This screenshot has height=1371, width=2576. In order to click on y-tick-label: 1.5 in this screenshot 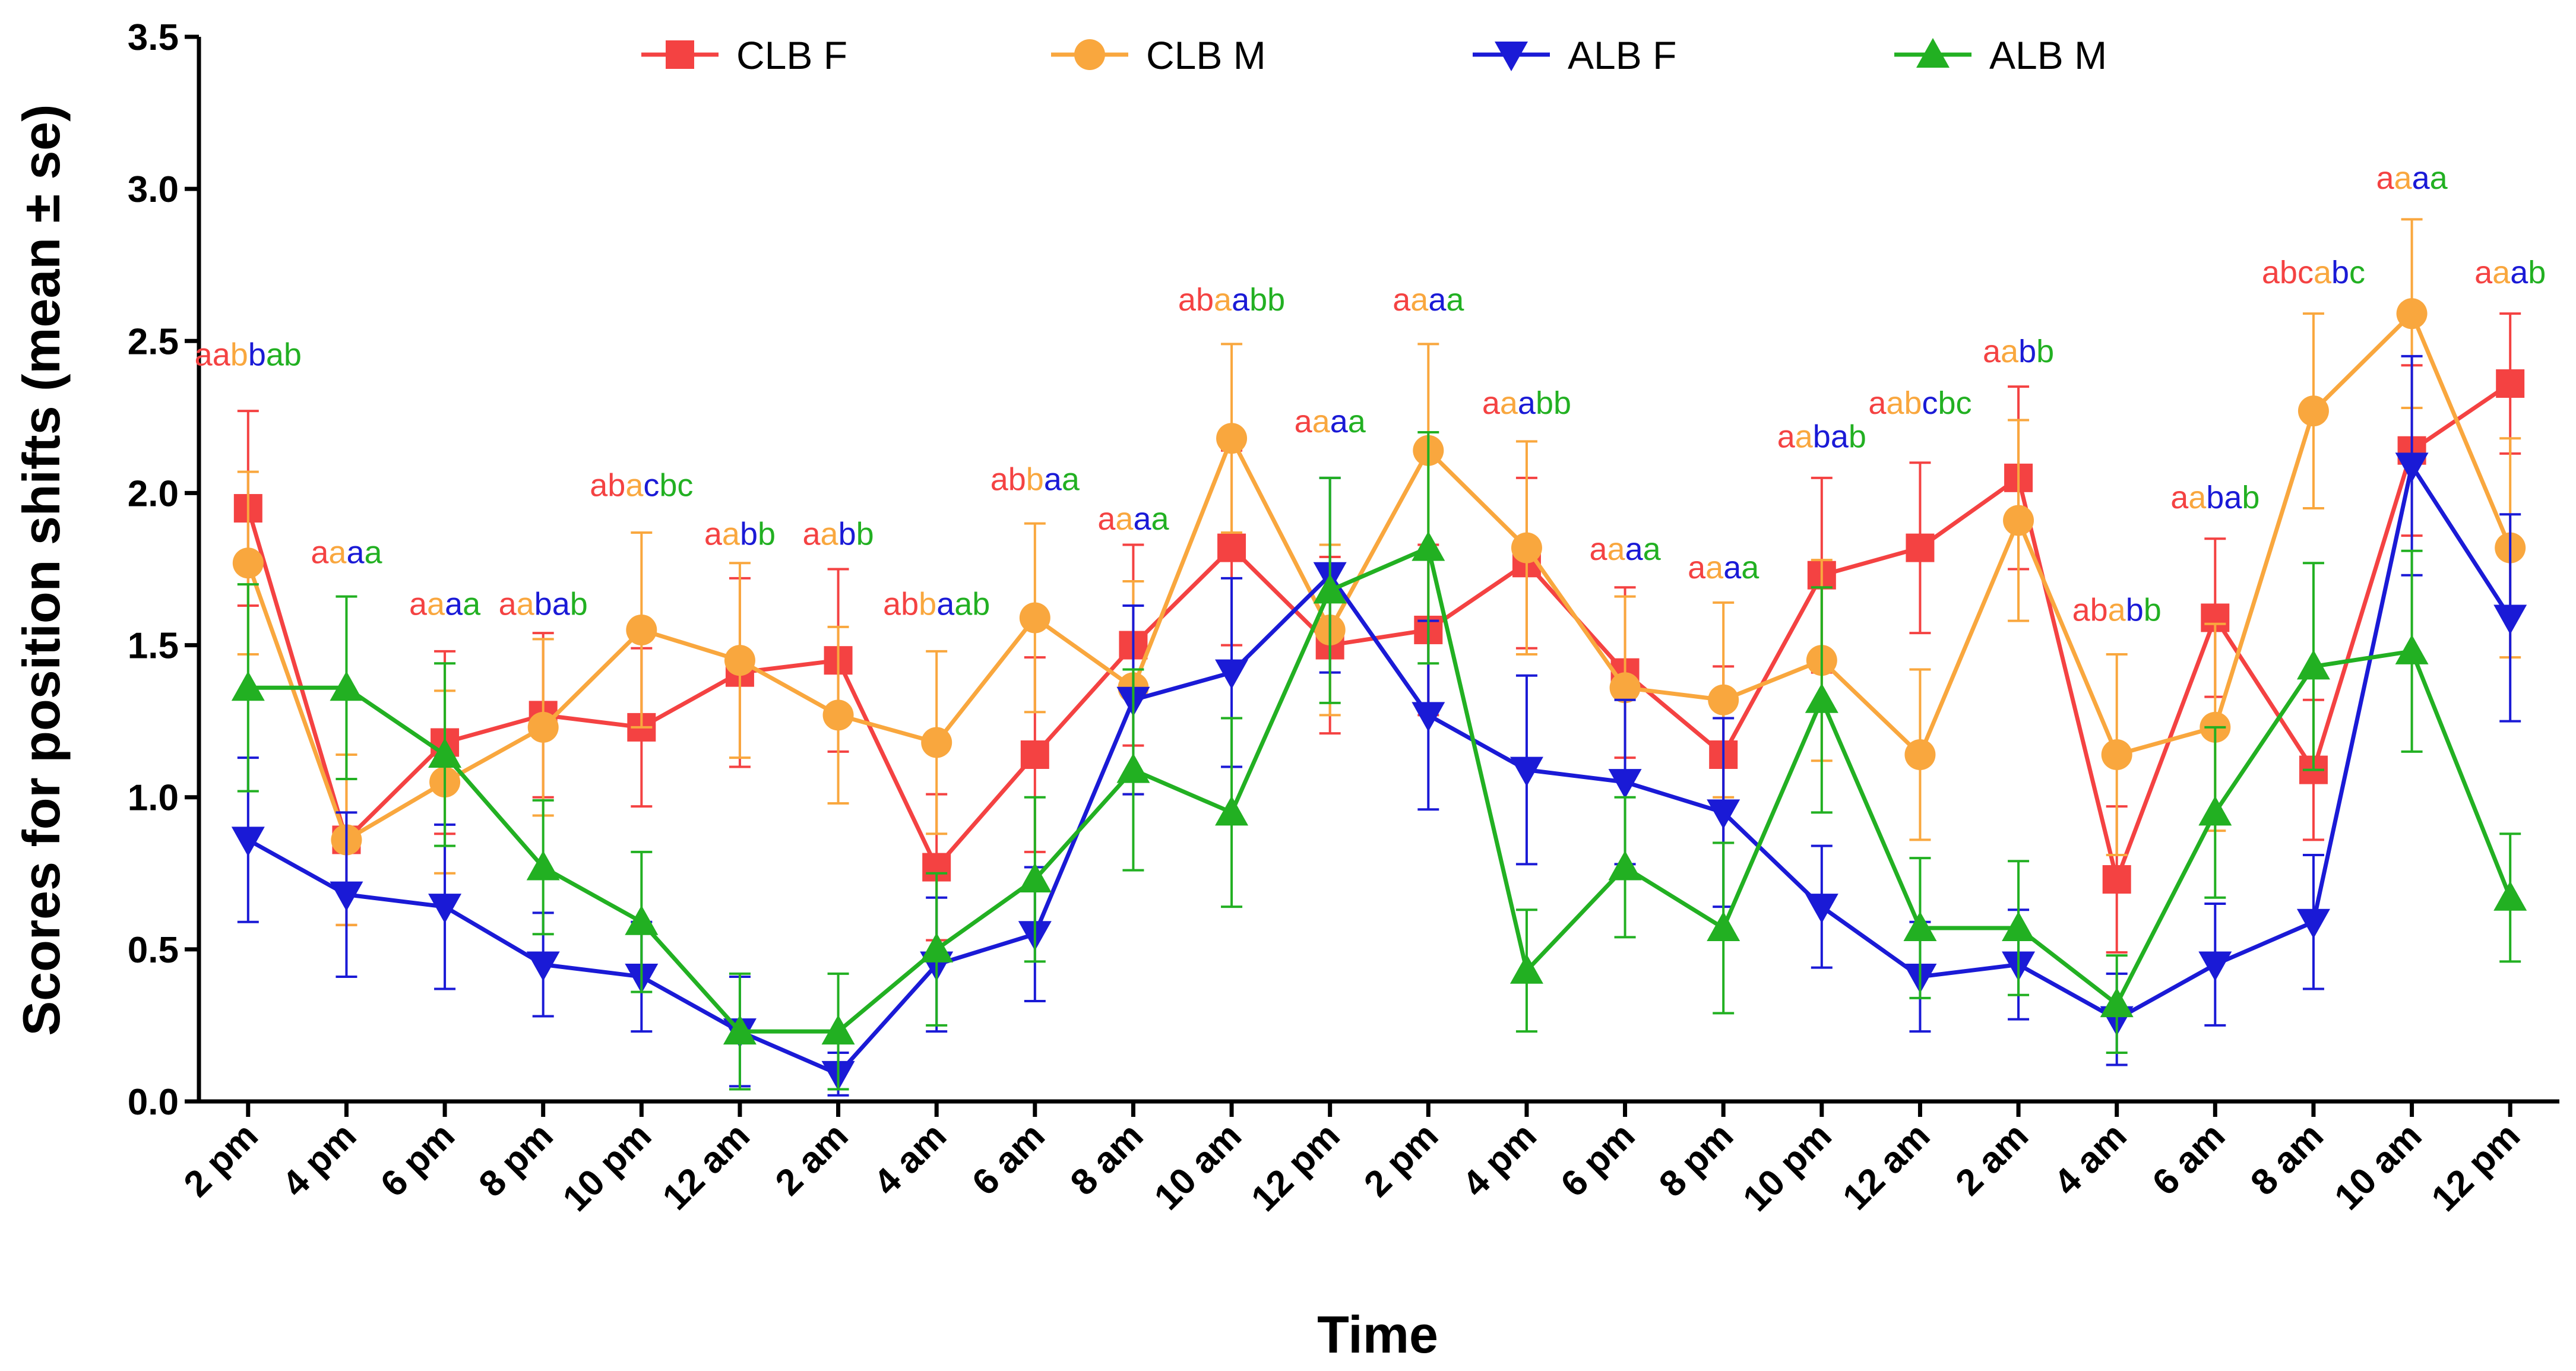, I will do `click(153, 646)`.